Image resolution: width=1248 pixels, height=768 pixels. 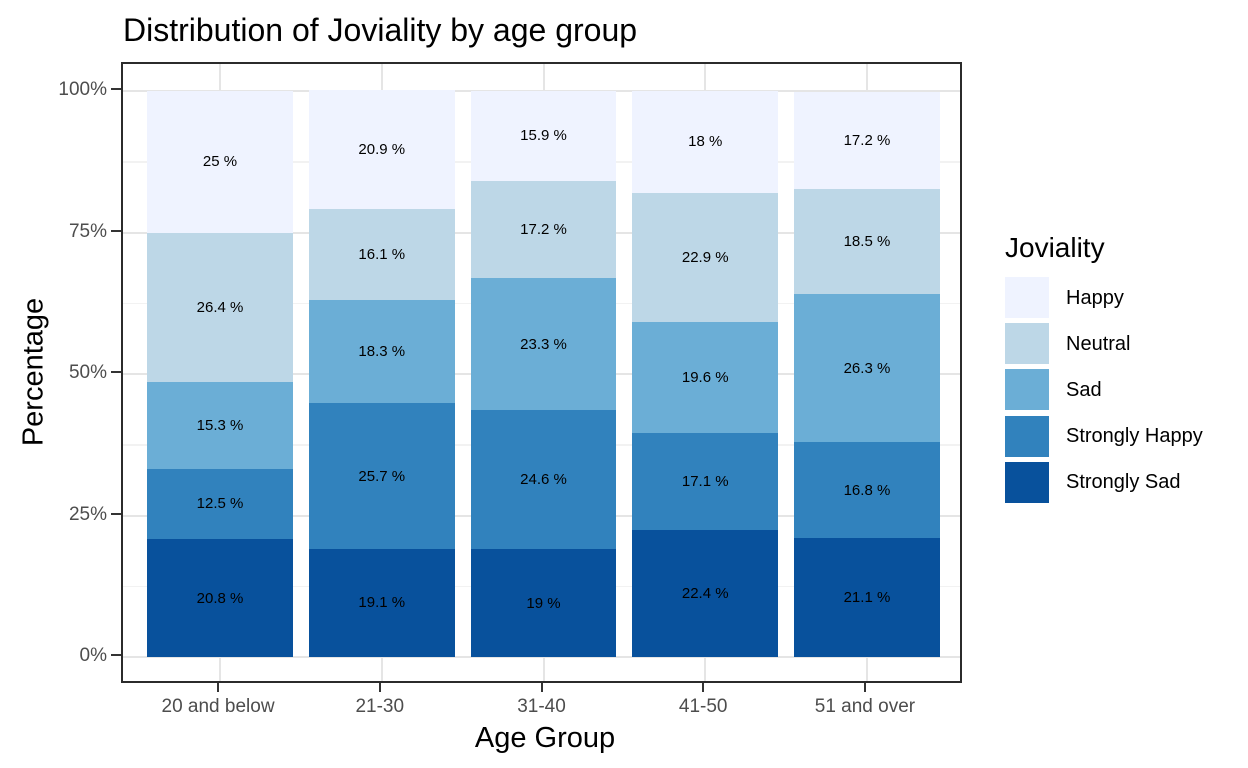 What do you see at coordinates (87, 372) in the screenshot?
I see `y-tick-label: 50%` at bounding box center [87, 372].